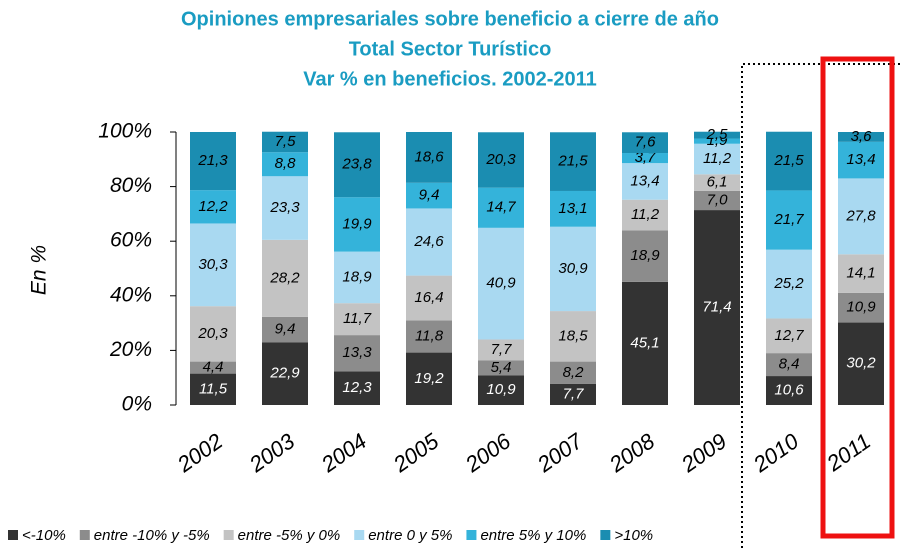 The height and width of the screenshot is (548, 903). I want to click on chart-title: Var % en beneficios. 2002-2011, so click(450, 79).